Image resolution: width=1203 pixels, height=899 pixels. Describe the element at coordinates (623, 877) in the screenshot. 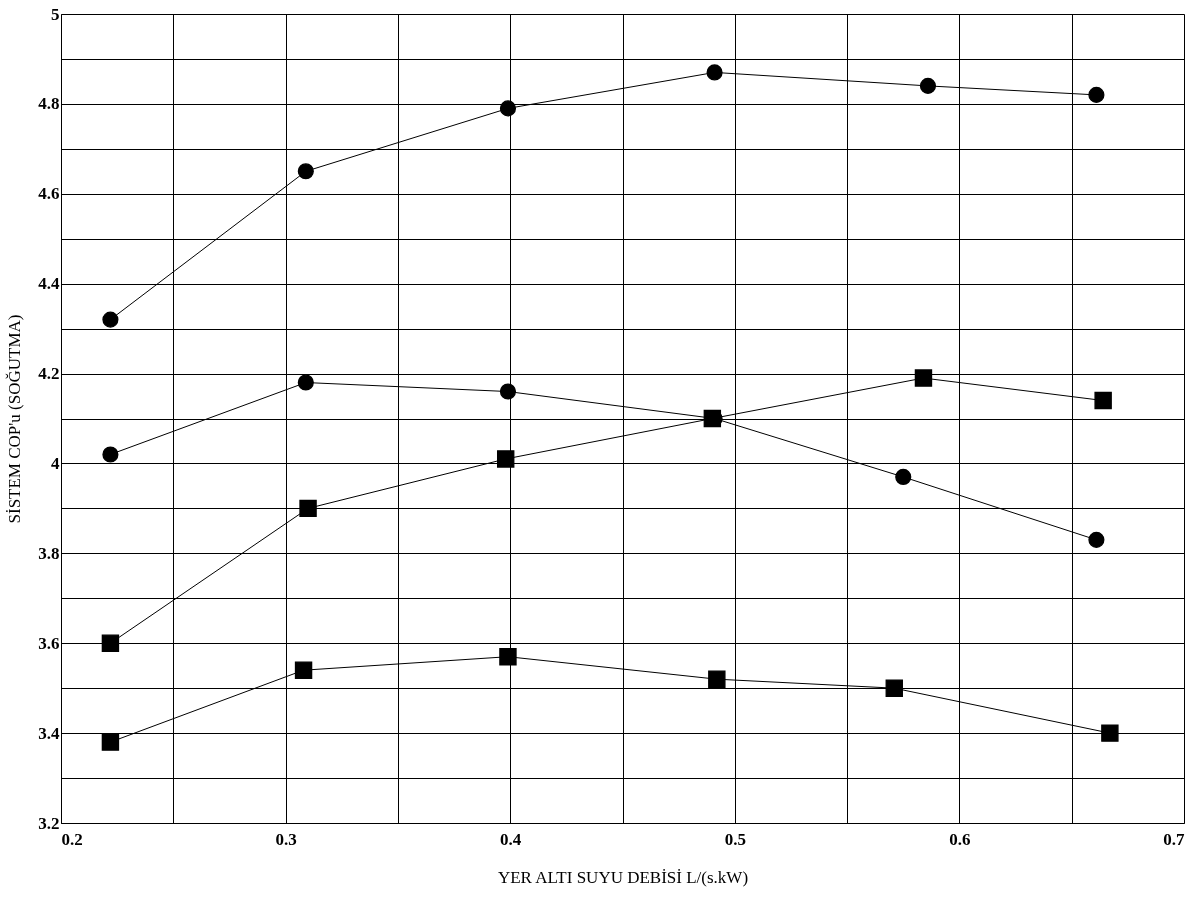

I see `x-axis-title: YER ALTI SUYU DEBİSİ L/(s.kW)` at that location.